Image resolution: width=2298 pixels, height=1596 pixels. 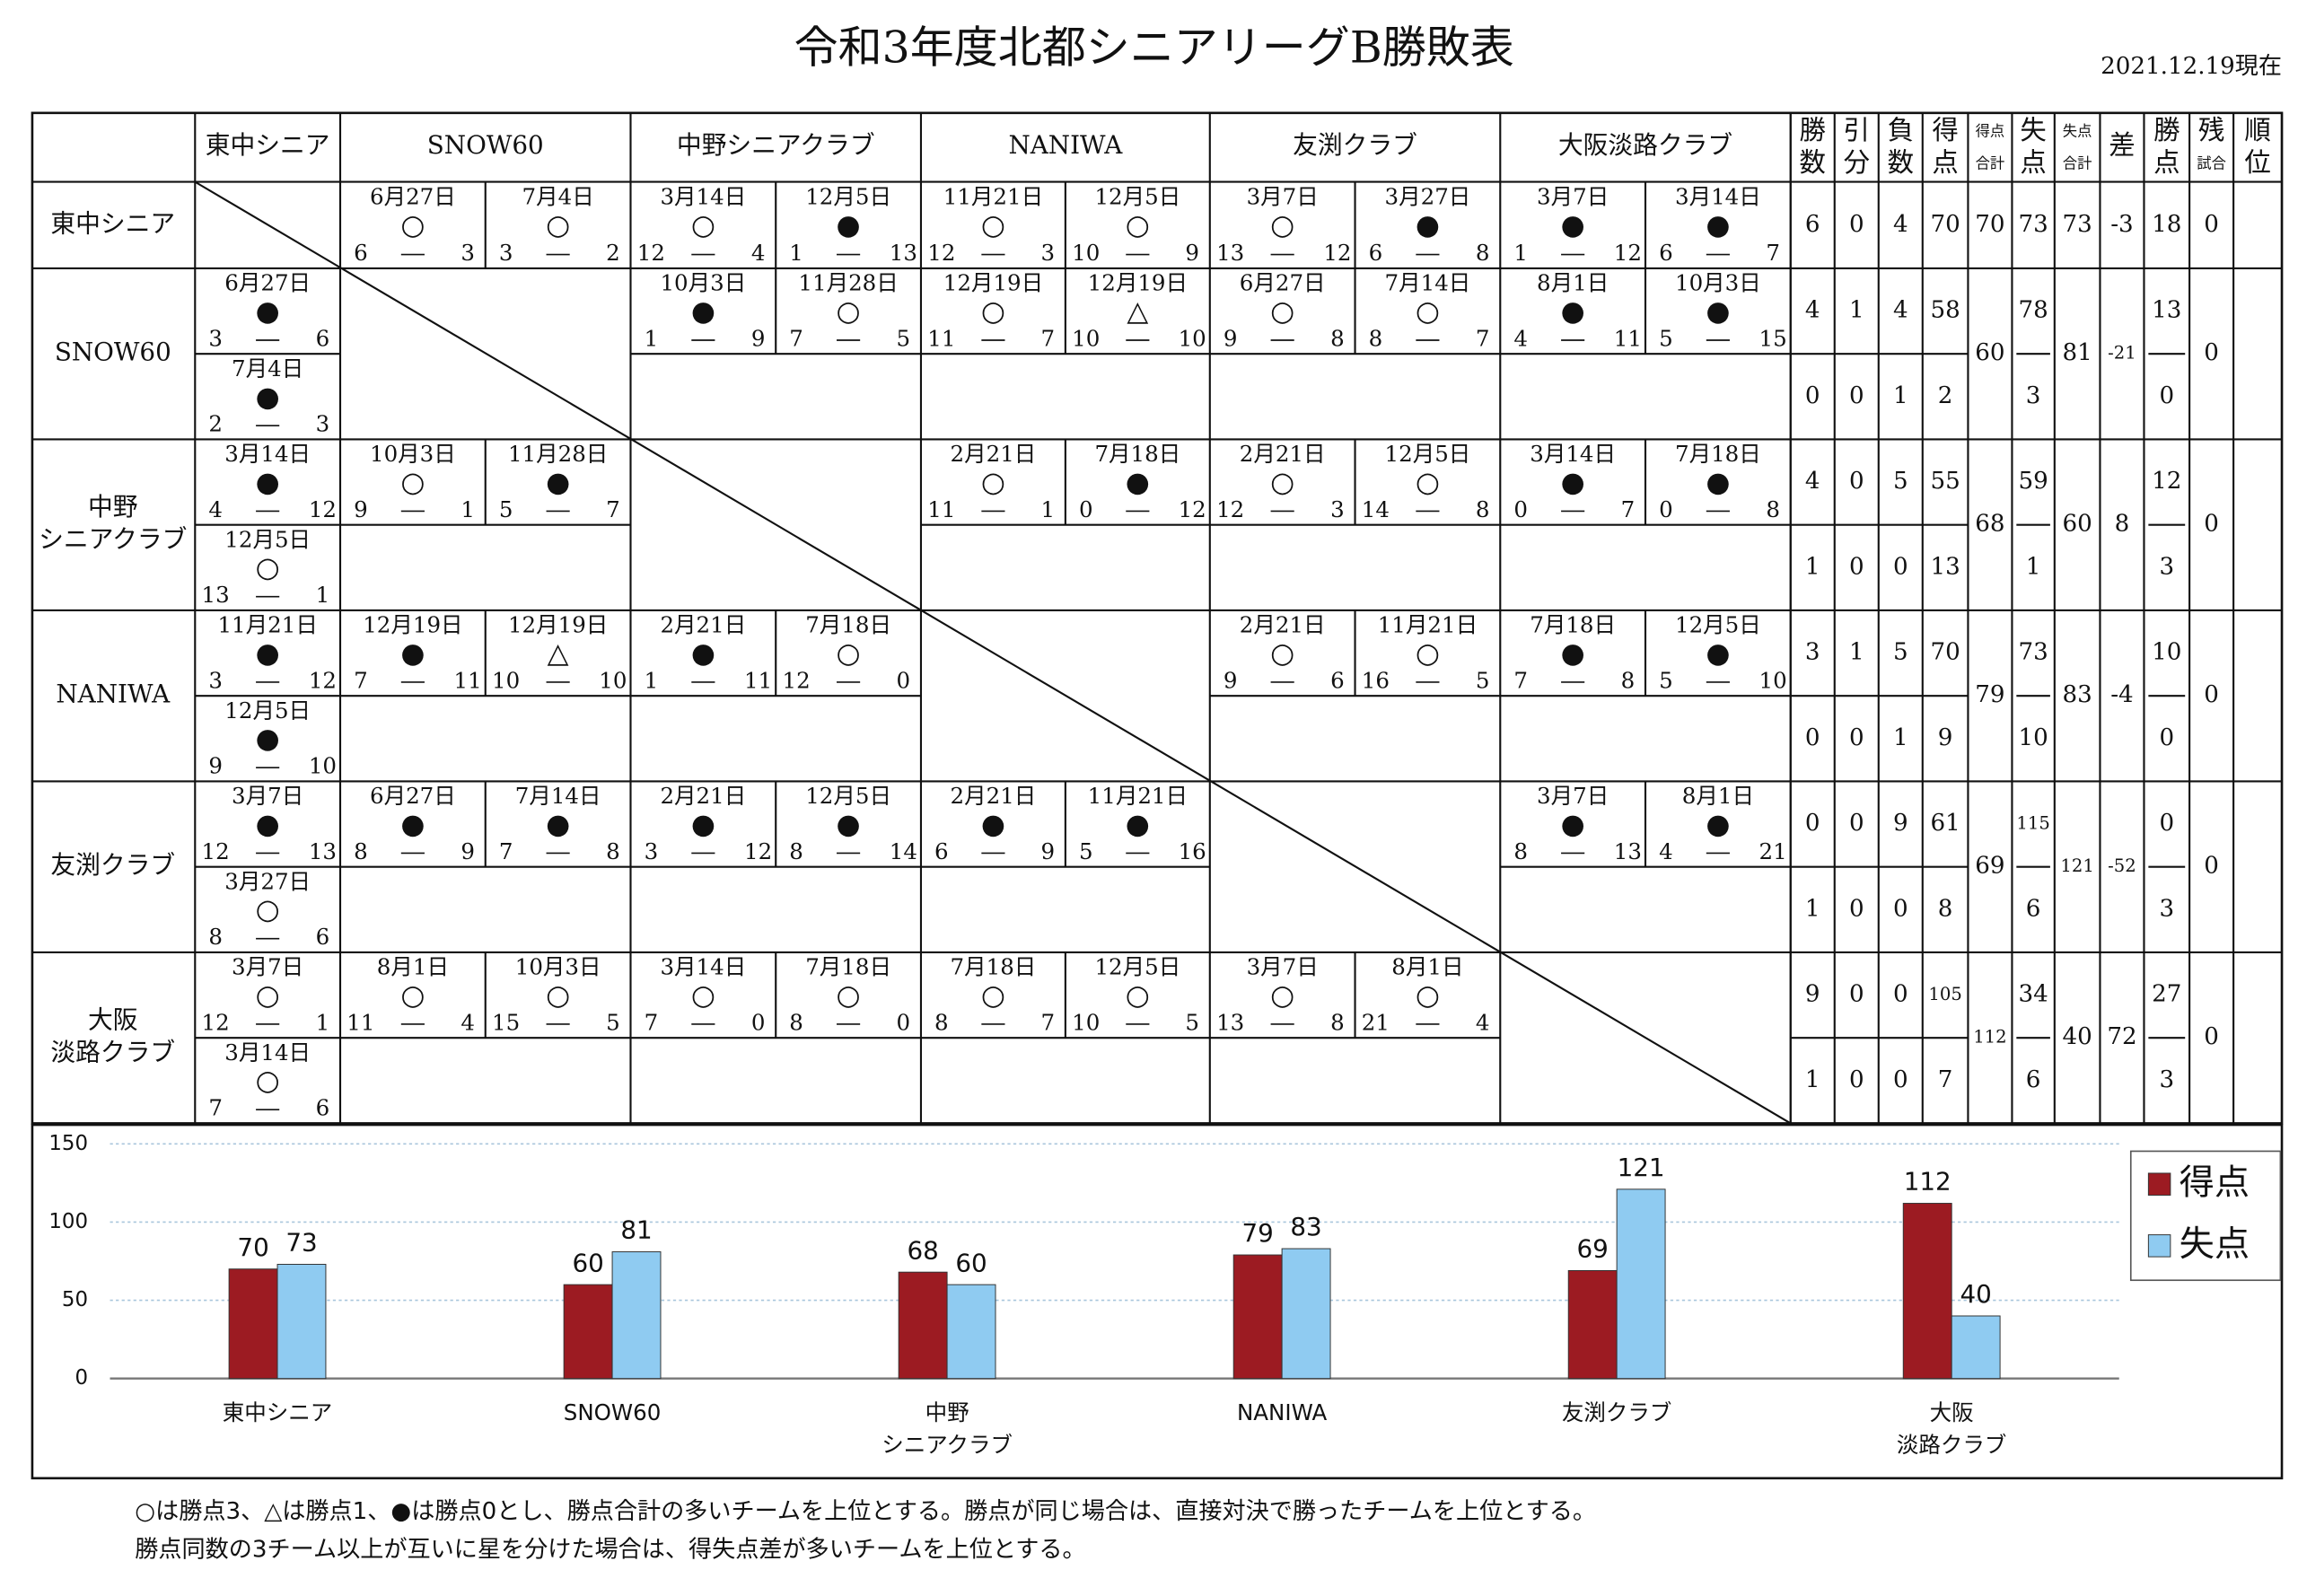 I want to click on stat-value: 5, so click(x=1900, y=652).